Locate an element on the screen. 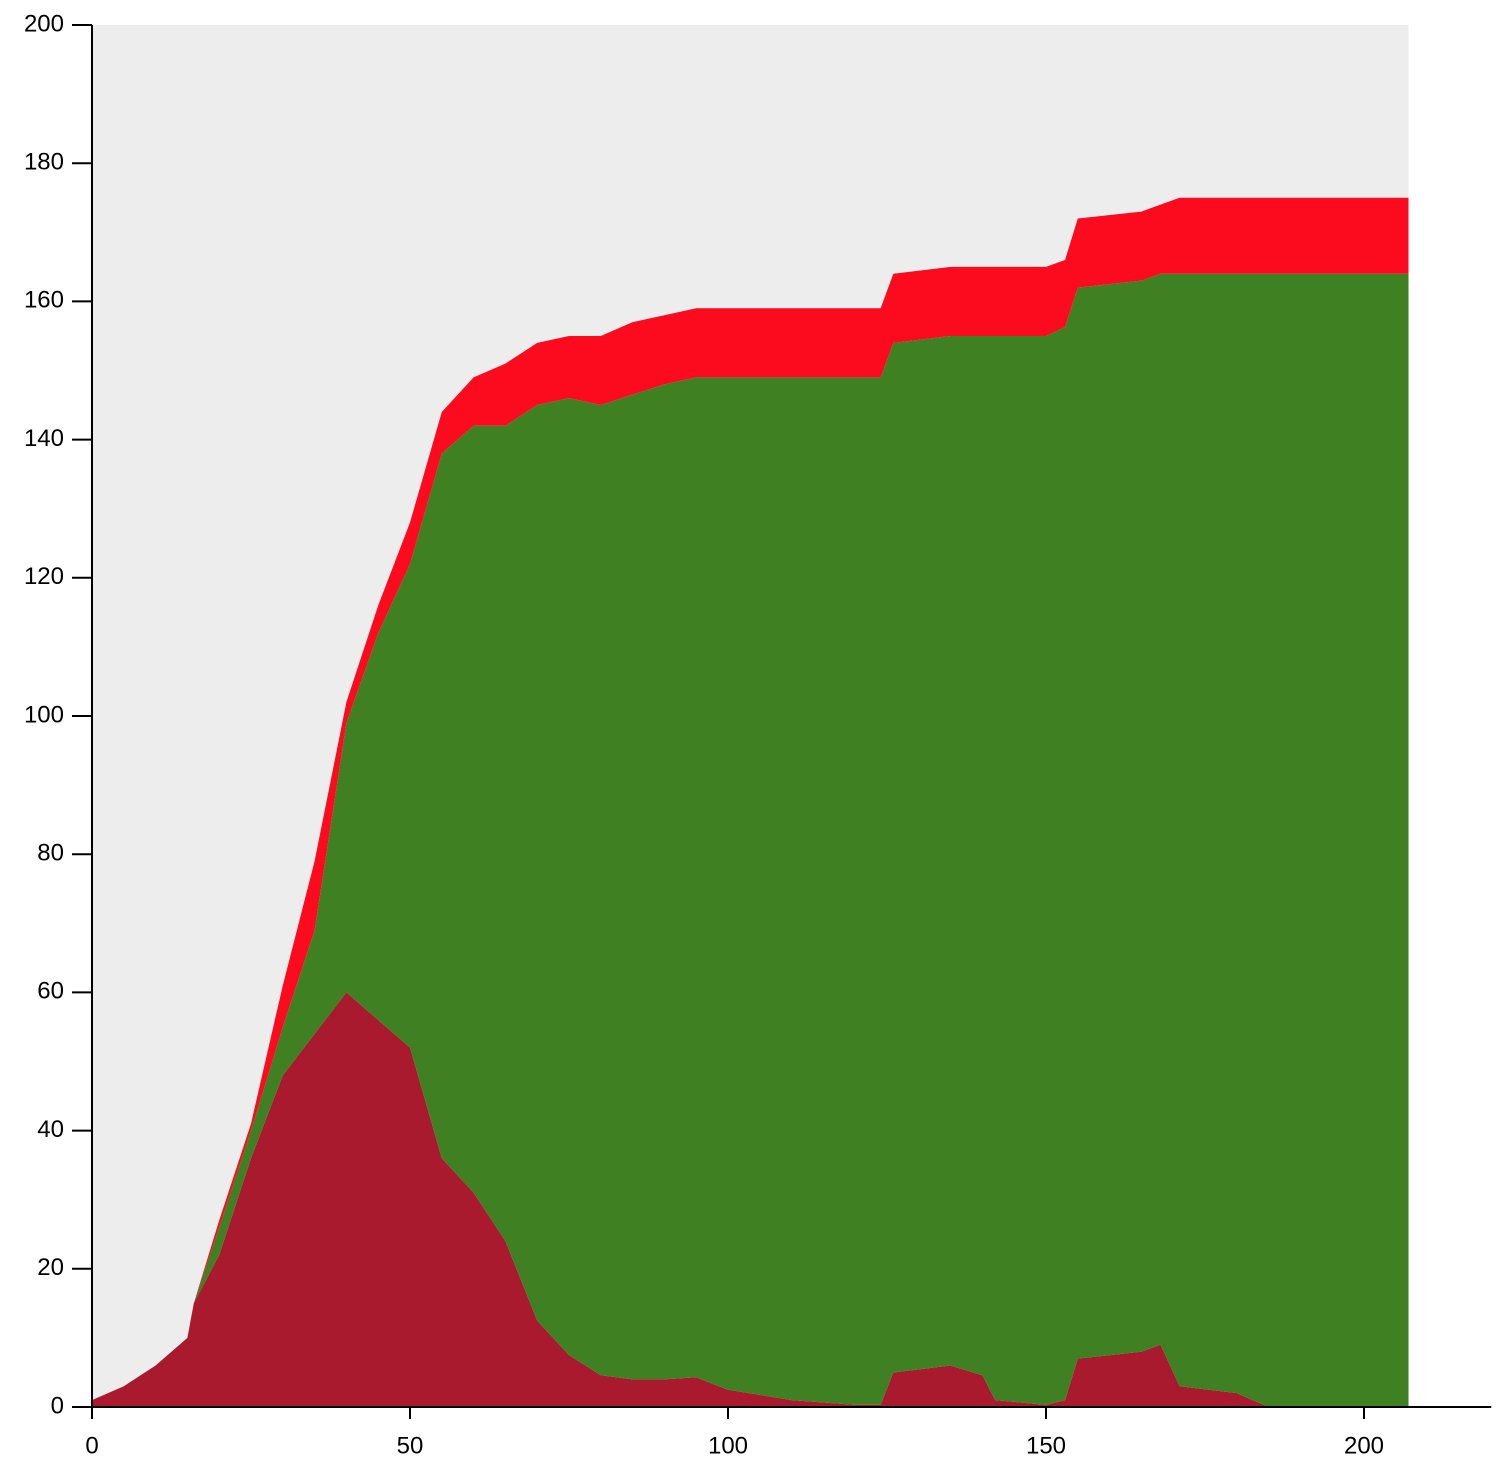 Image resolution: width=1496 pixels, height=1475 pixels. y-tick-label: 40 is located at coordinates (50, 1129).